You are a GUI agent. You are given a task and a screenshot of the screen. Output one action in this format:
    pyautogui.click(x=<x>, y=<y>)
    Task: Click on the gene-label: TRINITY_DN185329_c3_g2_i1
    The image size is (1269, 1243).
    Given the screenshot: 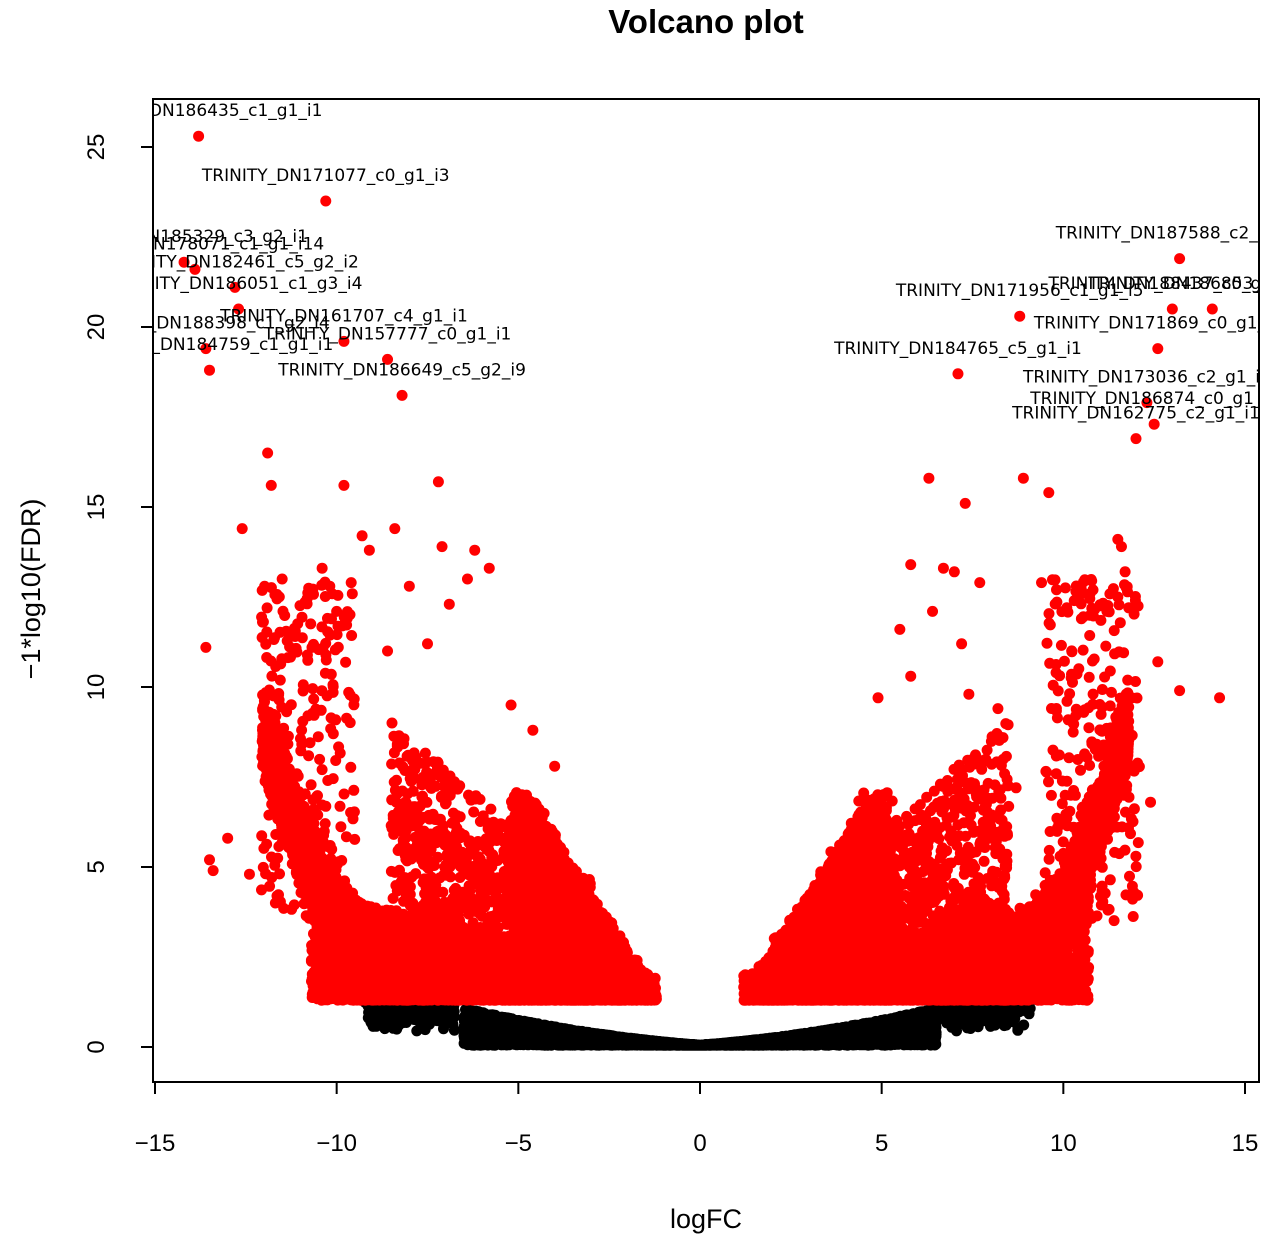 What is the action you would take?
    pyautogui.click(x=183, y=237)
    